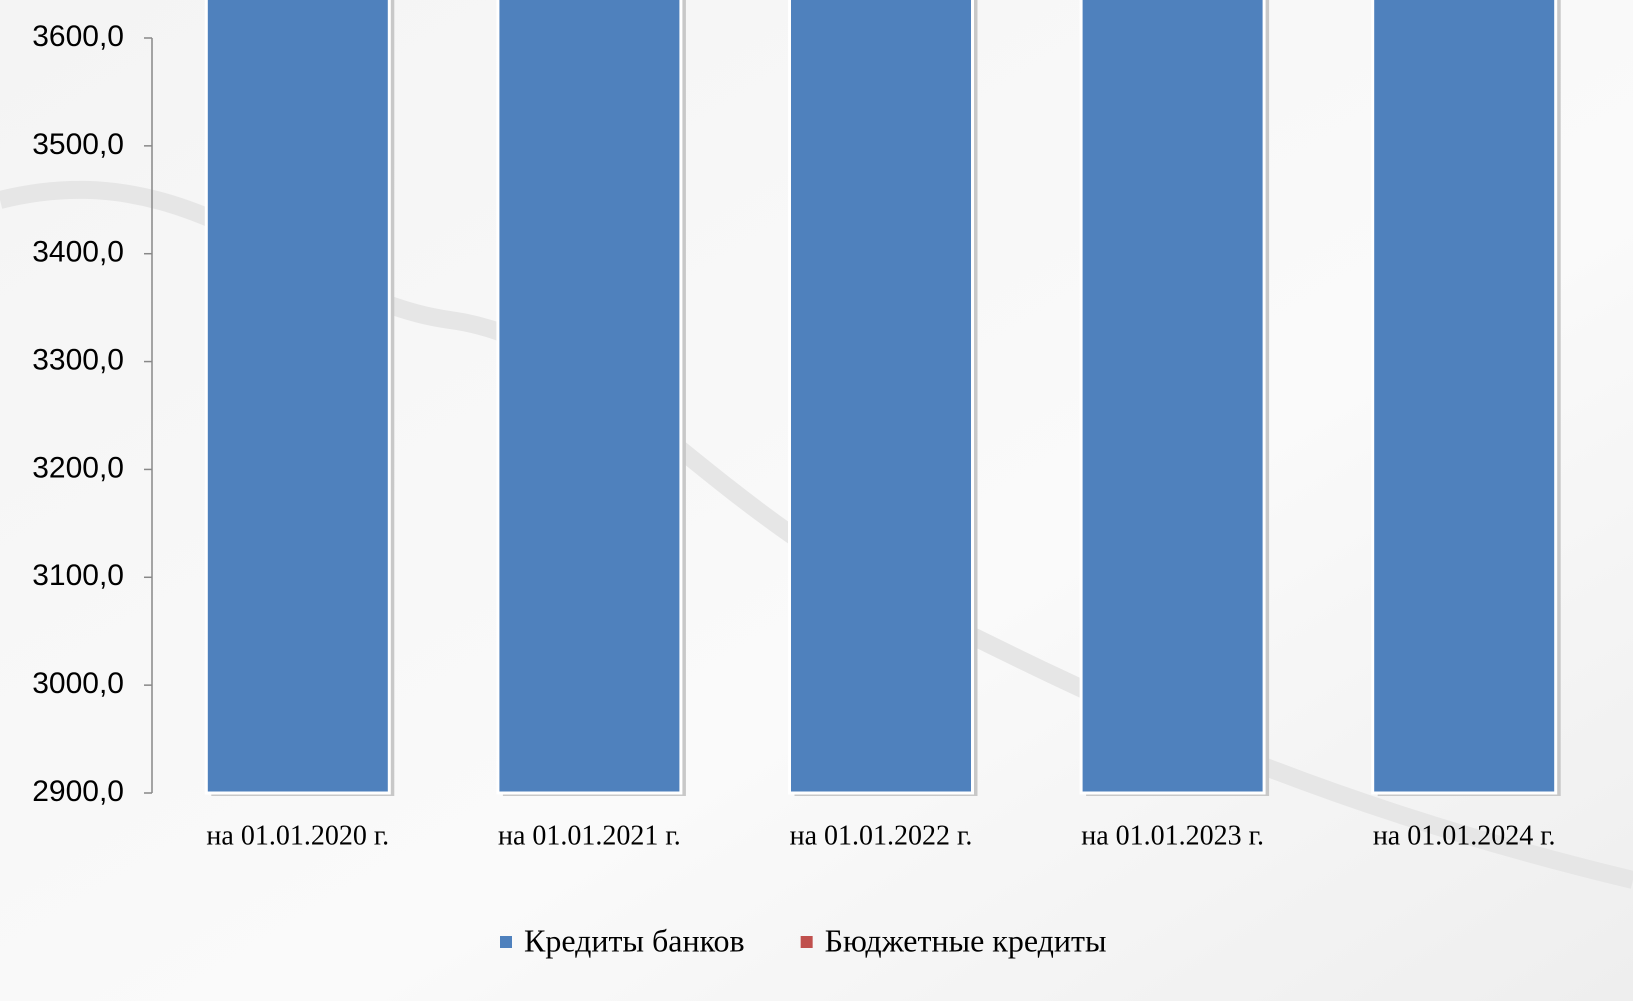 The image size is (1633, 1001). Describe the element at coordinates (589, 835) in the screenshot. I see `x-tick-label: на 01.01.2021 г.` at that location.